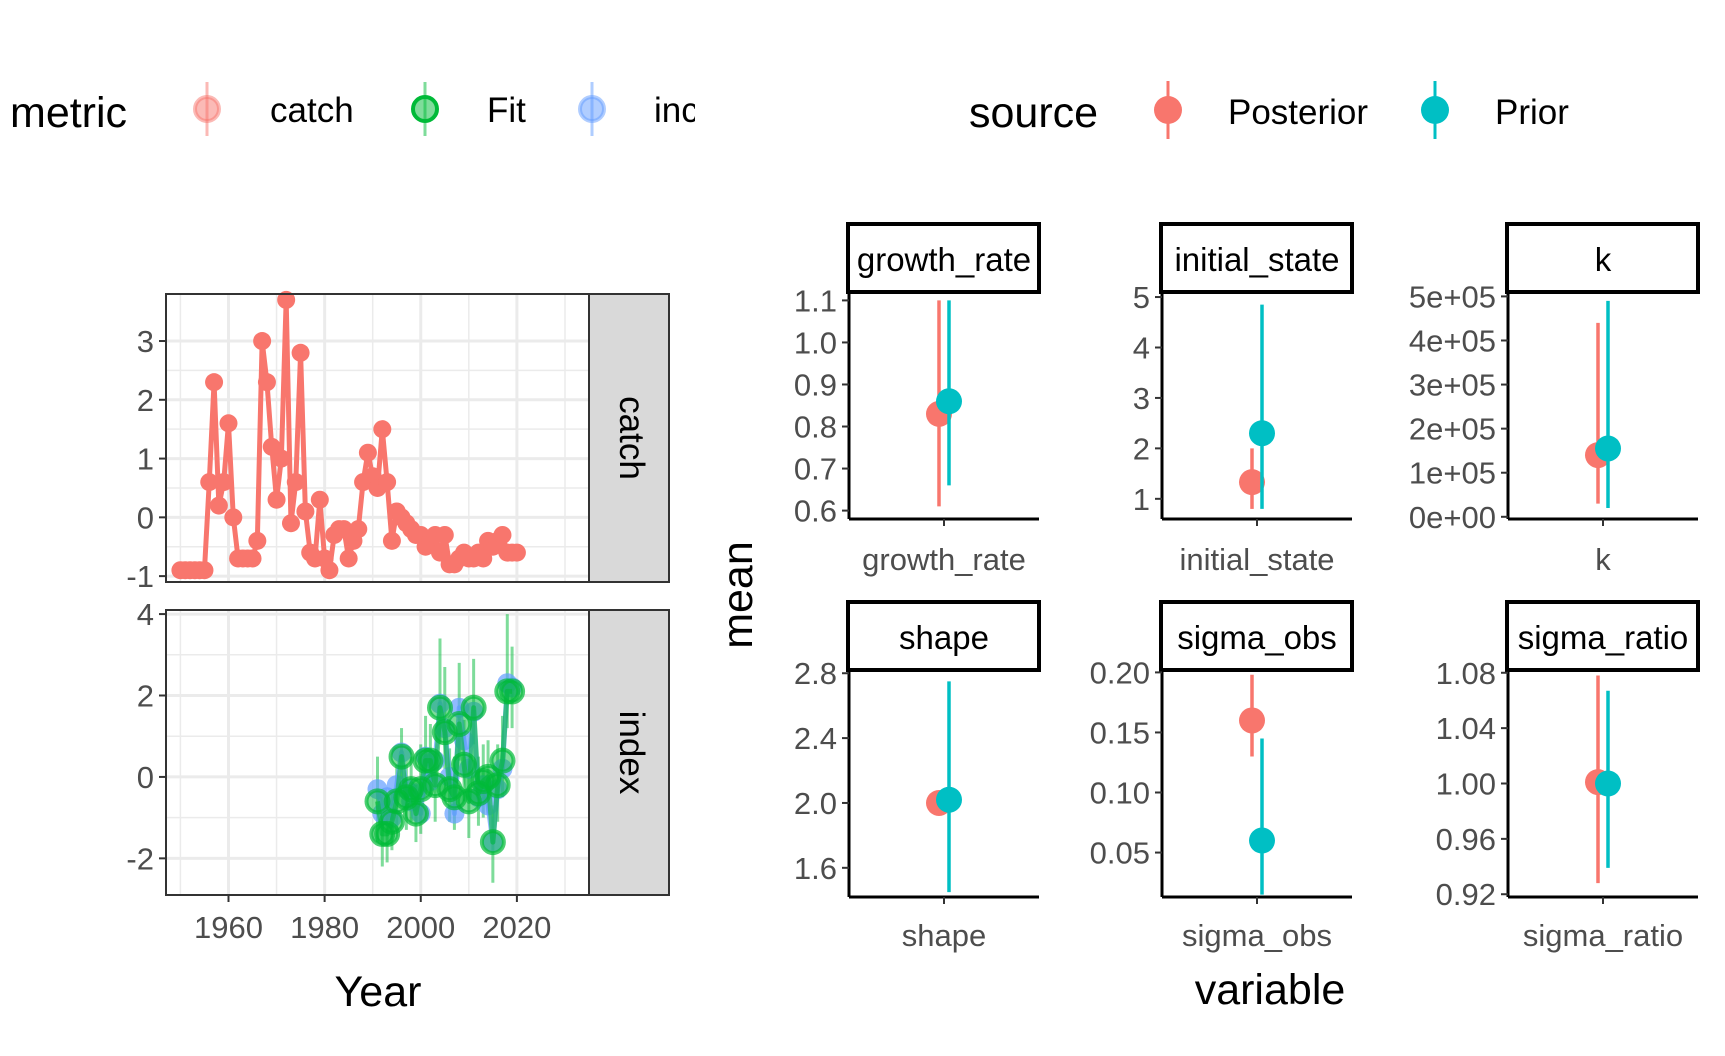  What do you see at coordinates (1120, 853) in the screenshot?
I see `y-tick-label: 0.05` at bounding box center [1120, 853].